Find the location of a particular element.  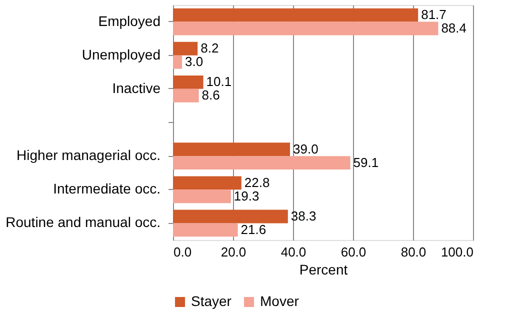

data-label: 22.8 is located at coordinates (257, 182).